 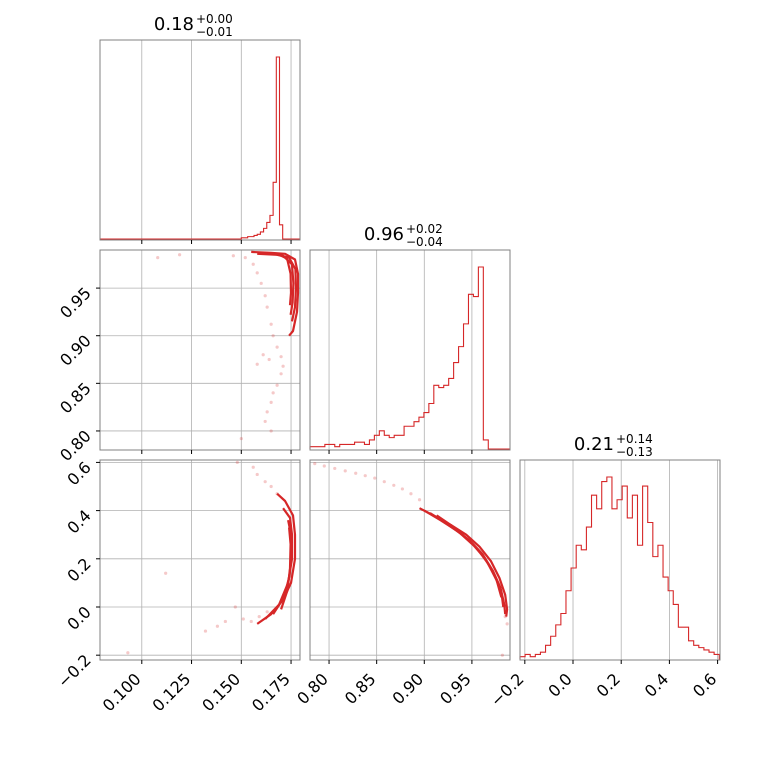 What do you see at coordinates (424, 229) in the screenshot?
I see `panel-title-plus: +0.02` at bounding box center [424, 229].